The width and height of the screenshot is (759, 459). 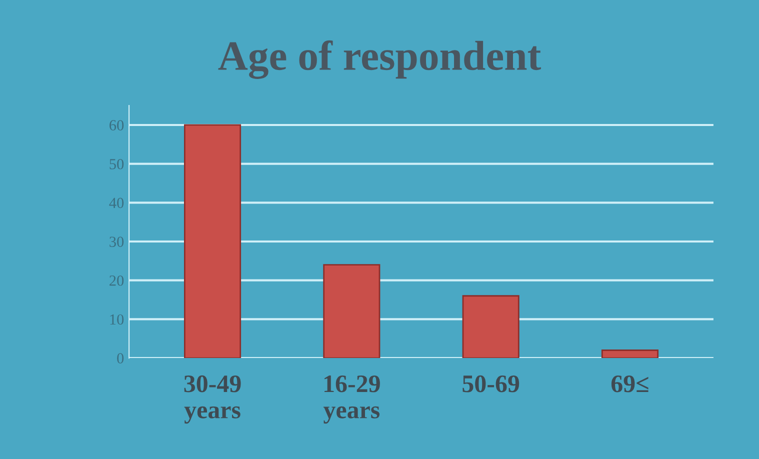 What do you see at coordinates (629, 383) in the screenshot?
I see `x-tick-label: 69≤` at bounding box center [629, 383].